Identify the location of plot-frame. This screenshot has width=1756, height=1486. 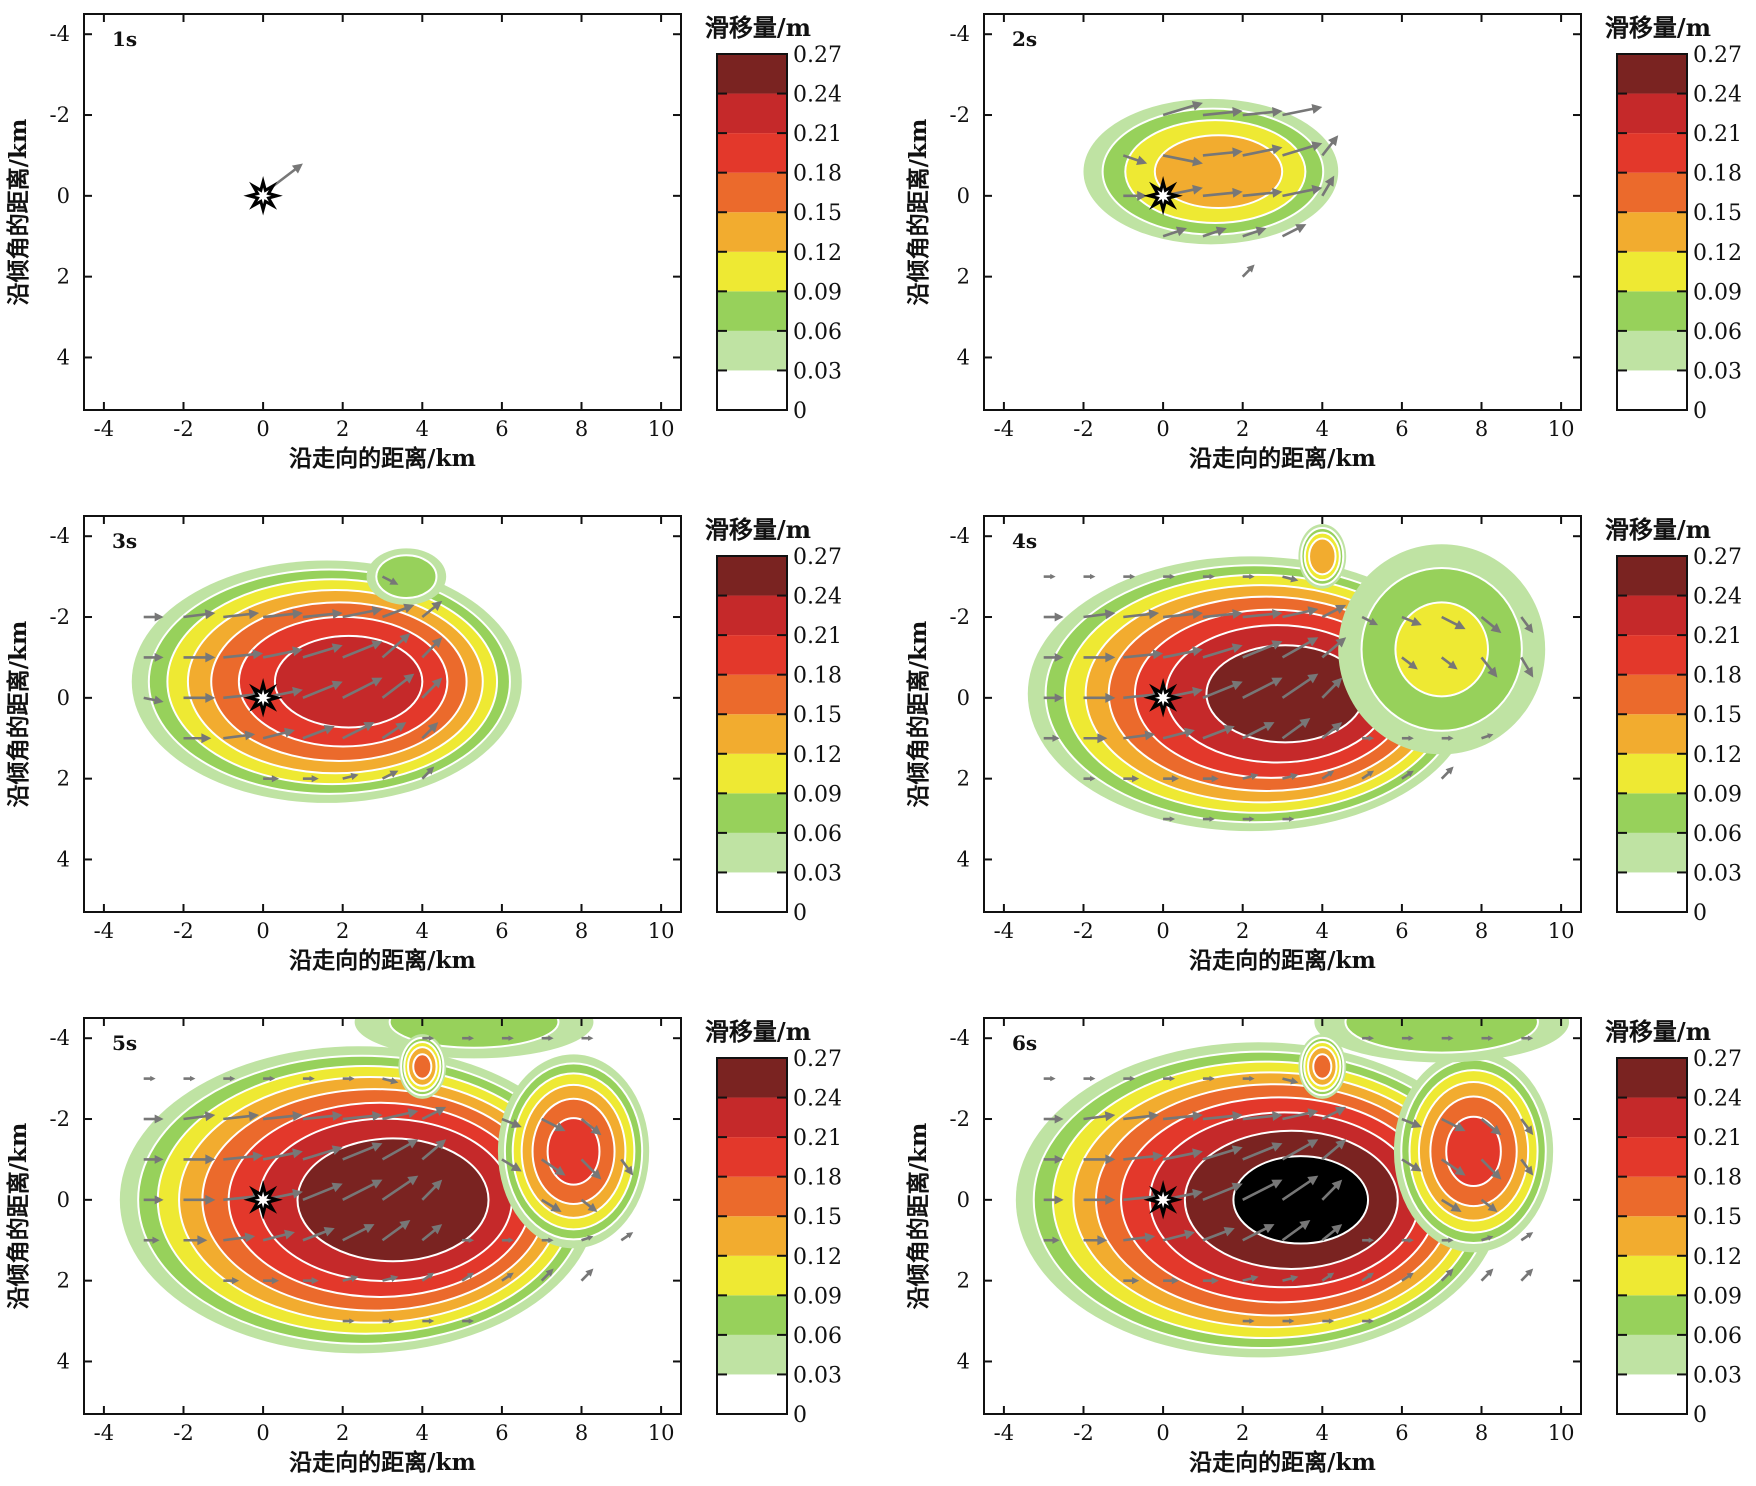
(382, 714).